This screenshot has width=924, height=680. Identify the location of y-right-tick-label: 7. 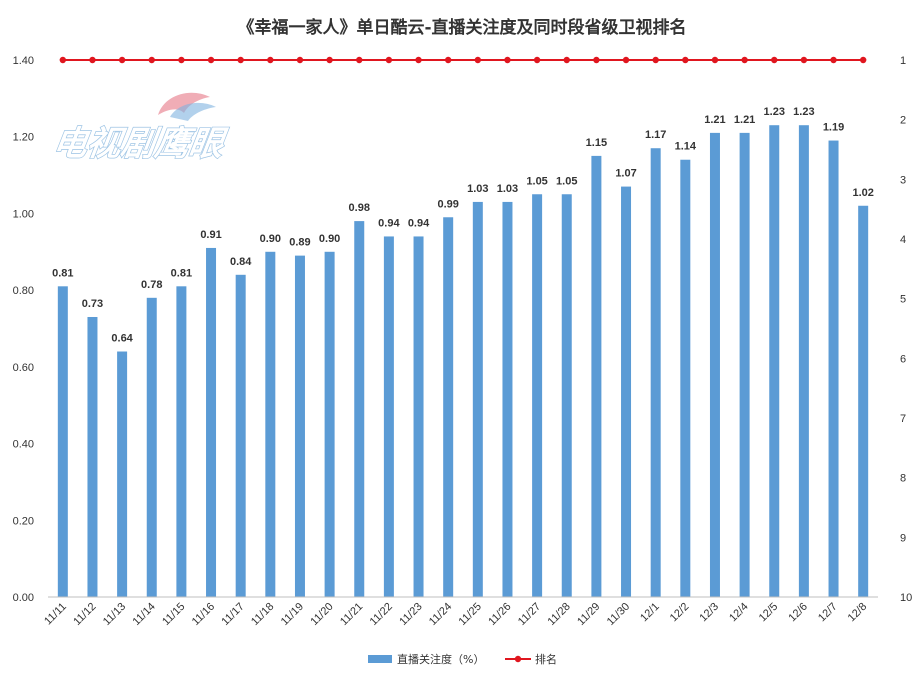
(903, 419).